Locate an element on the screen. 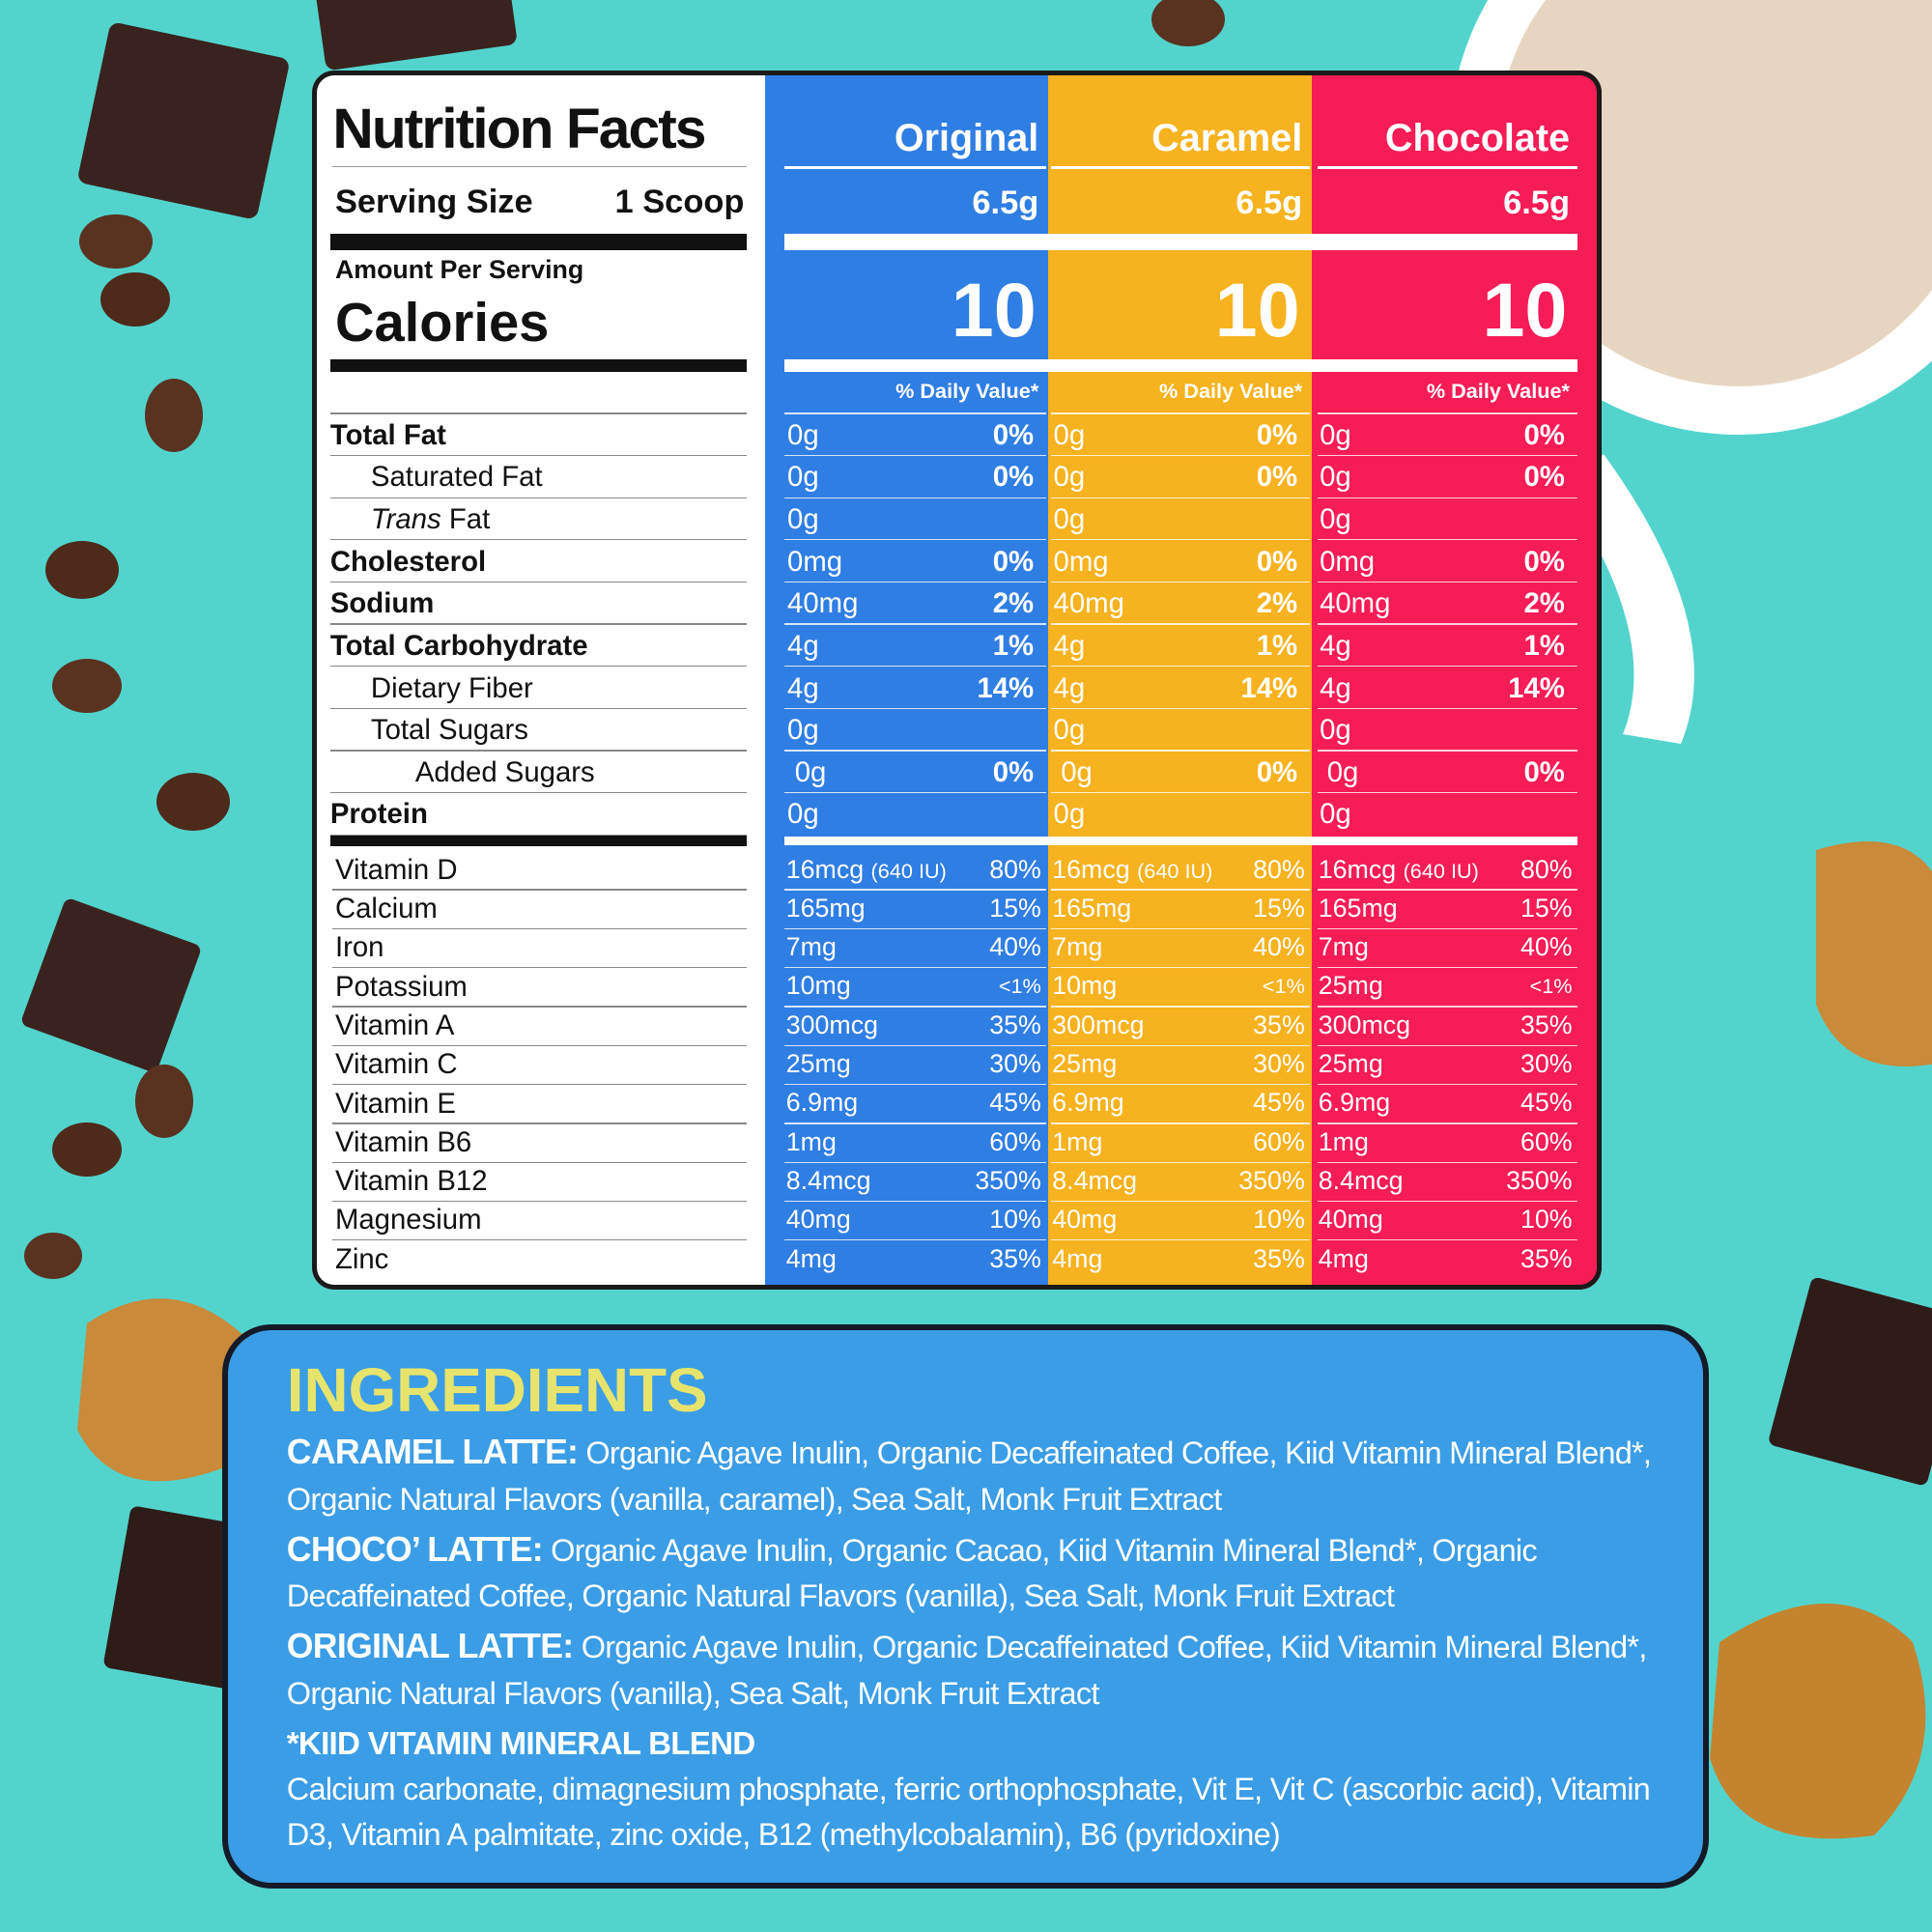 Image resolution: width=1932 pixels, height=1932 pixels. vitamin-amount-text: 8.4mcg is located at coordinates (1095, 1180).